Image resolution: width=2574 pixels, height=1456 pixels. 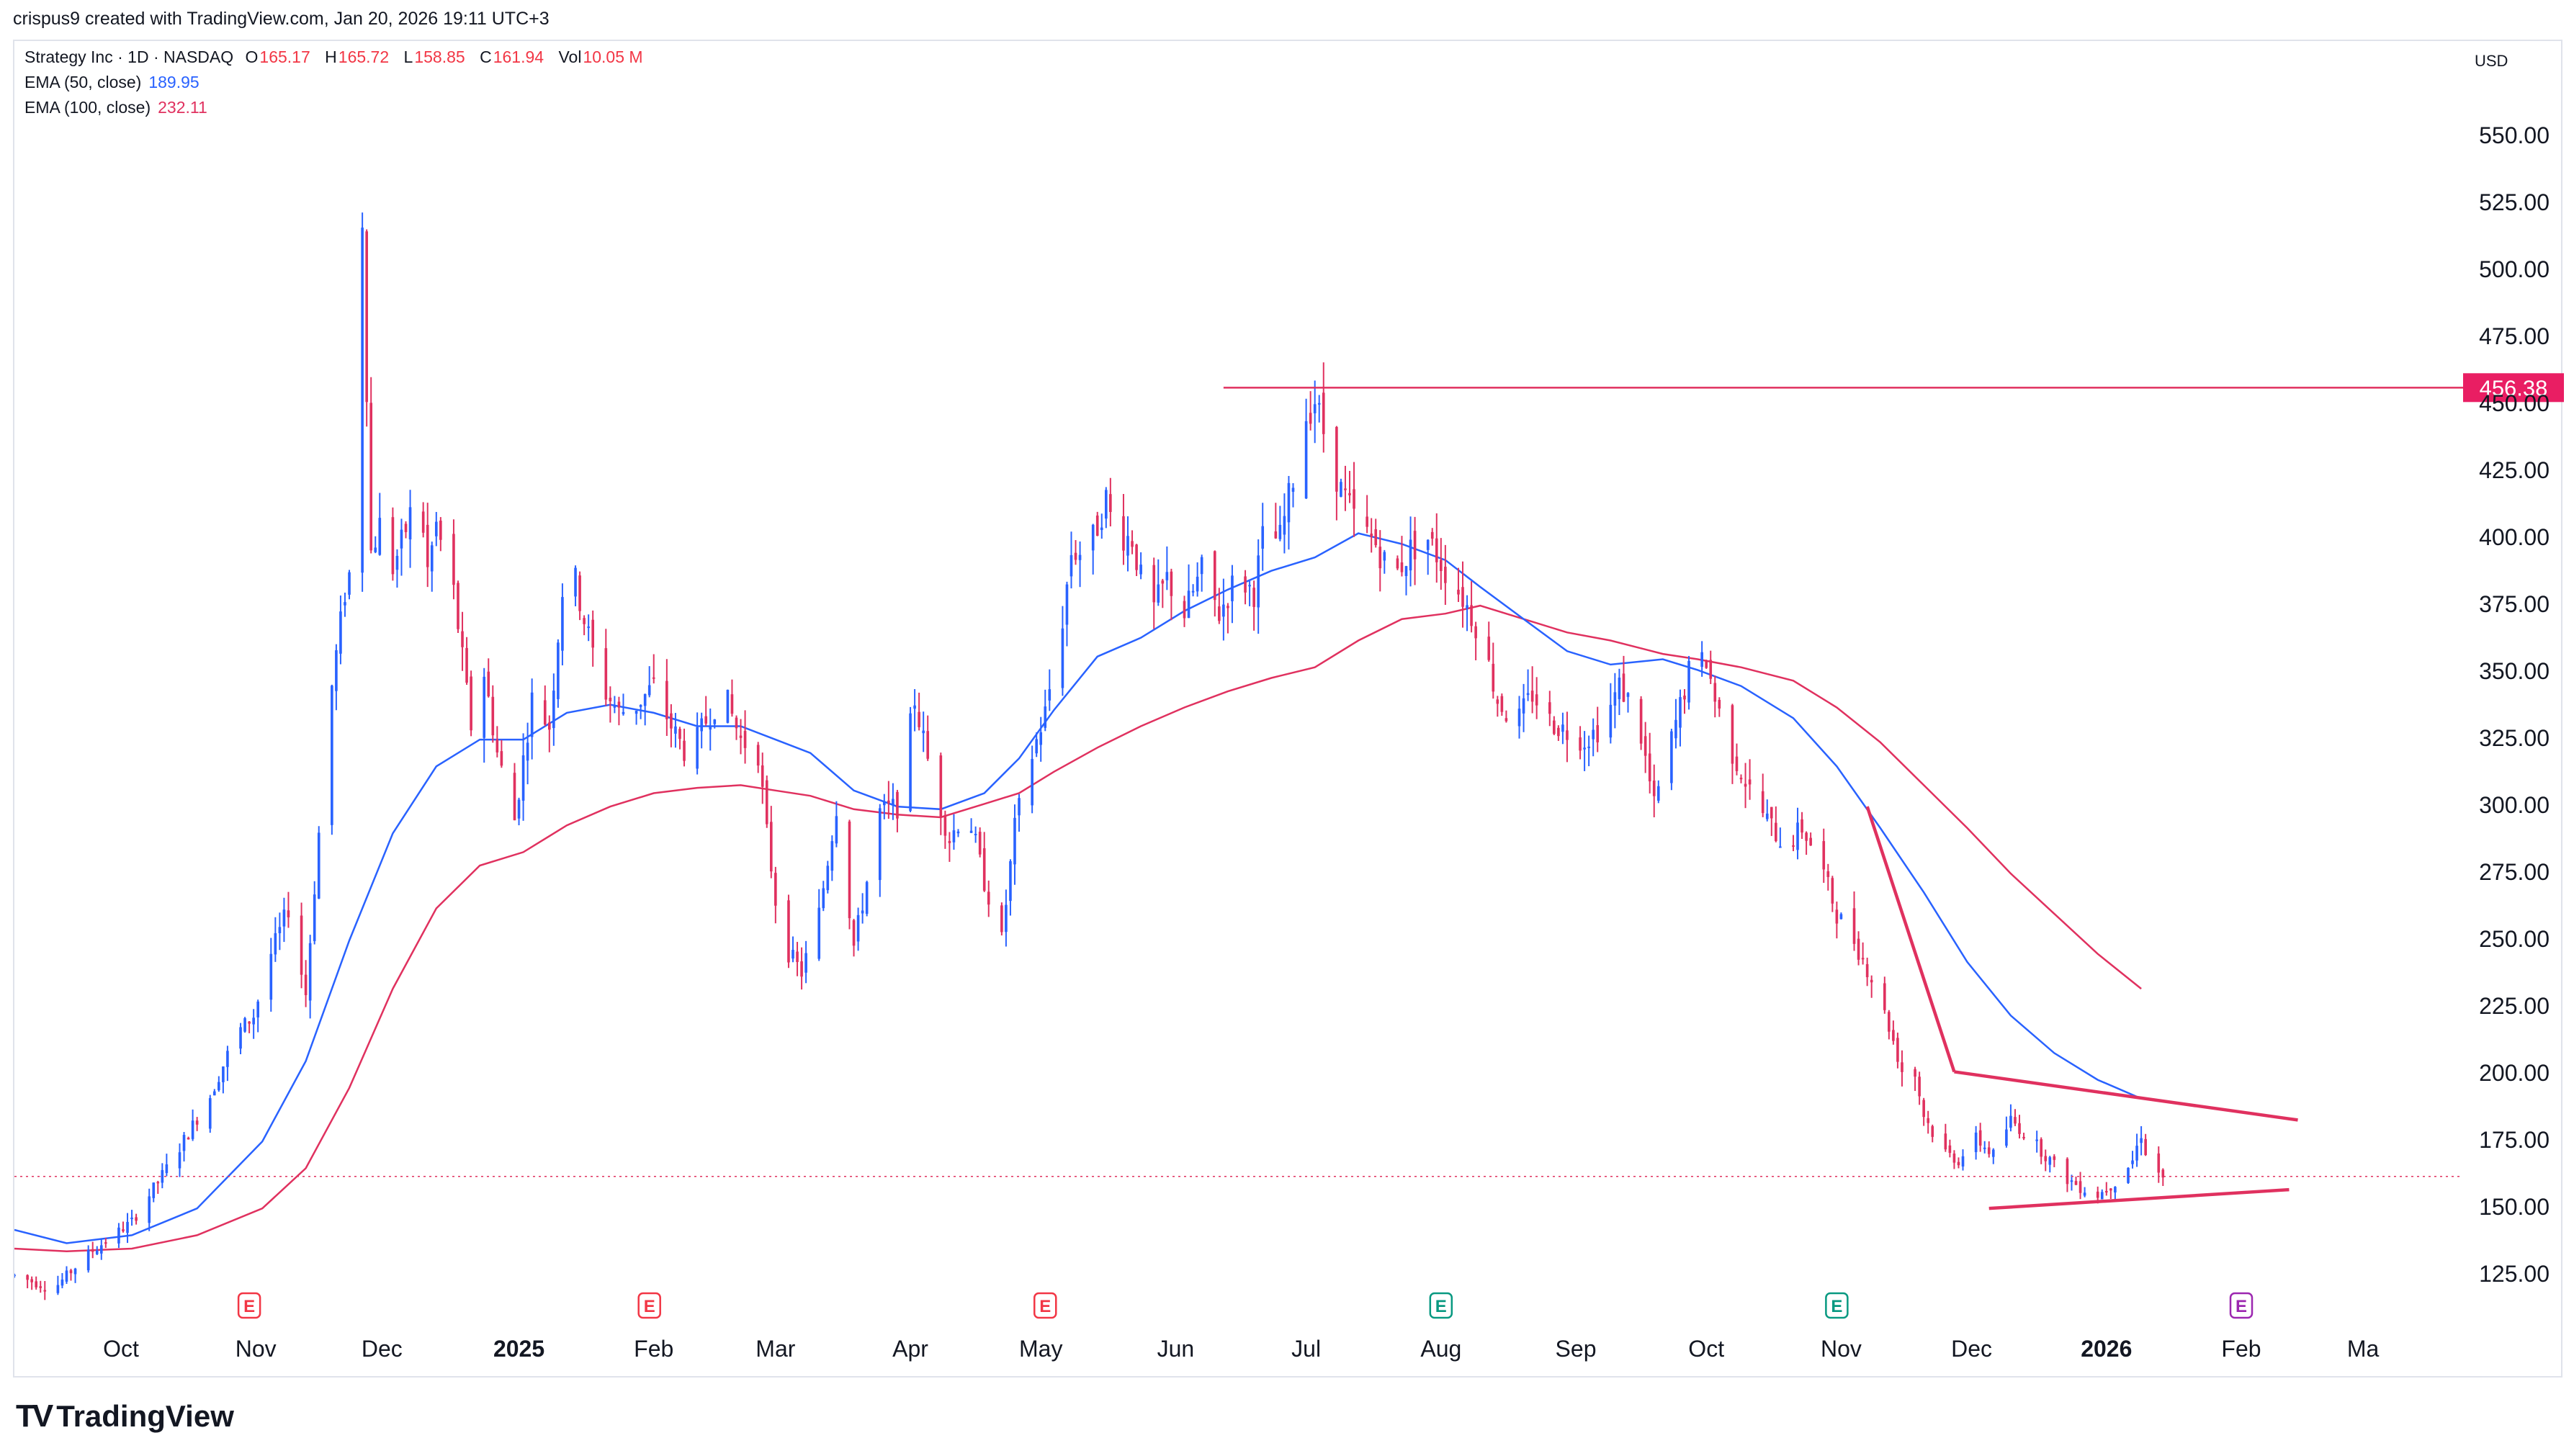 I want to click on x-tick-label: 2026, so click(x=2106, y=1349).